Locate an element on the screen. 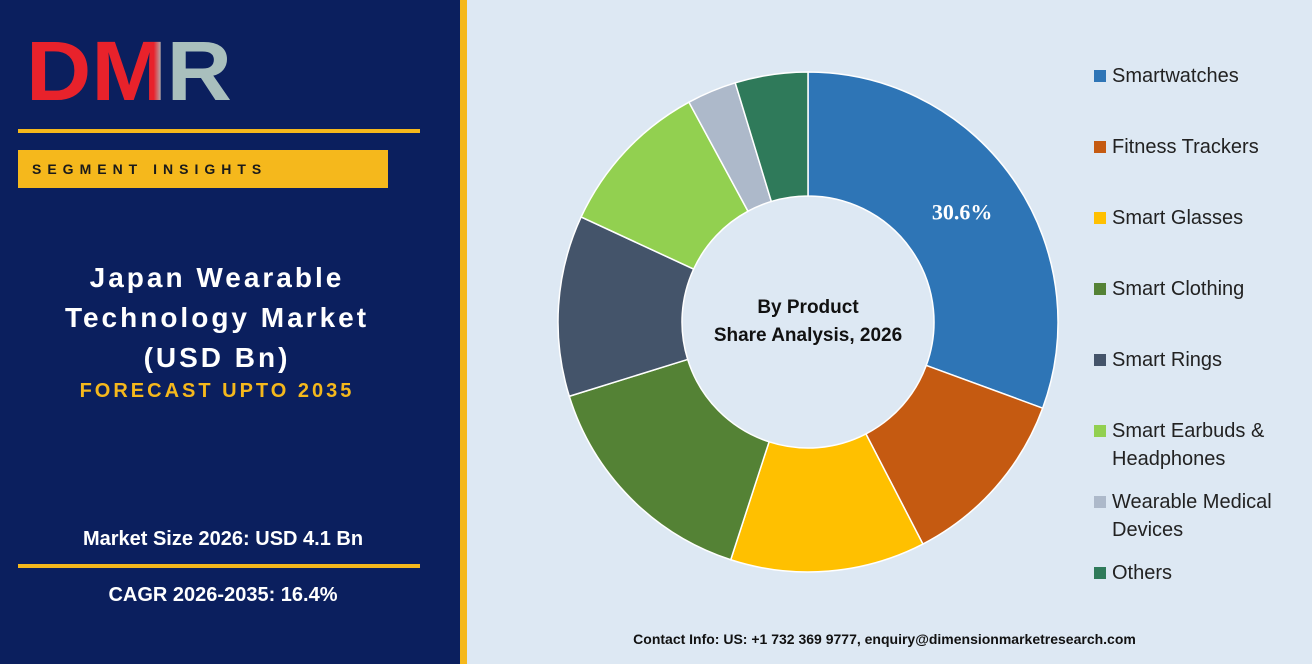  legend-item: Smart Clothing is located at coordinates (1194, 289).